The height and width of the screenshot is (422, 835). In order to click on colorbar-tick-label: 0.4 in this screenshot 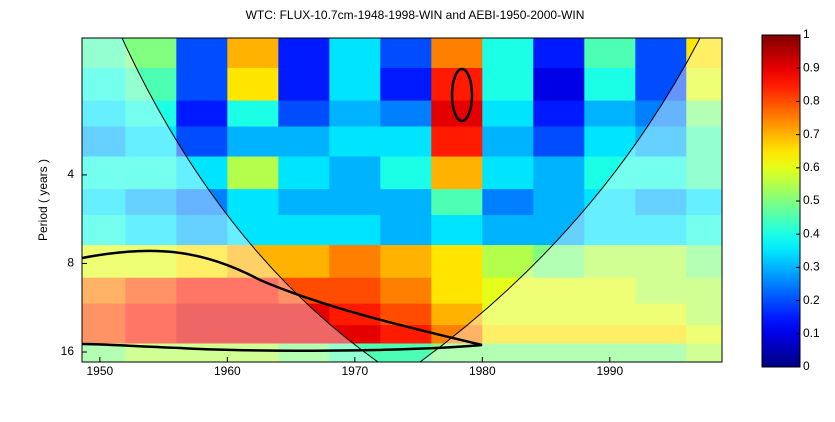, I will do `click(811, 233)`.